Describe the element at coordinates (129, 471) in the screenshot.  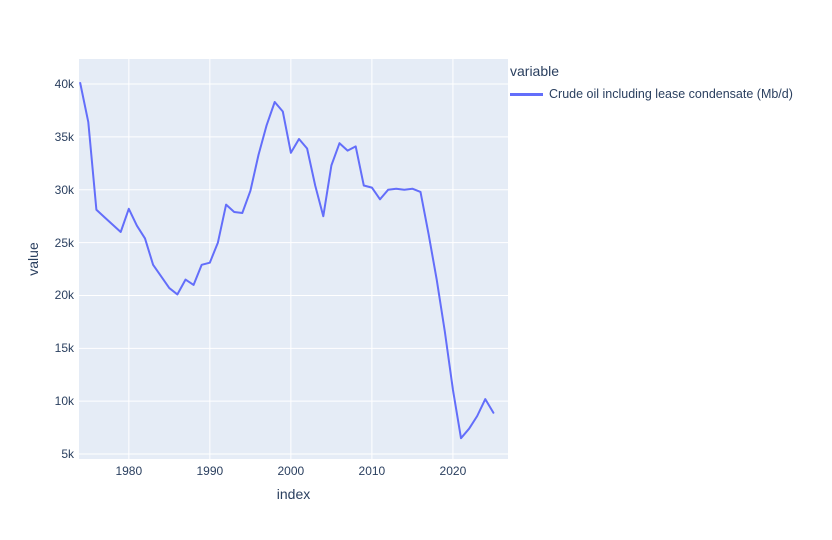
I see `x-axis-tick-label: 1980` at that location.